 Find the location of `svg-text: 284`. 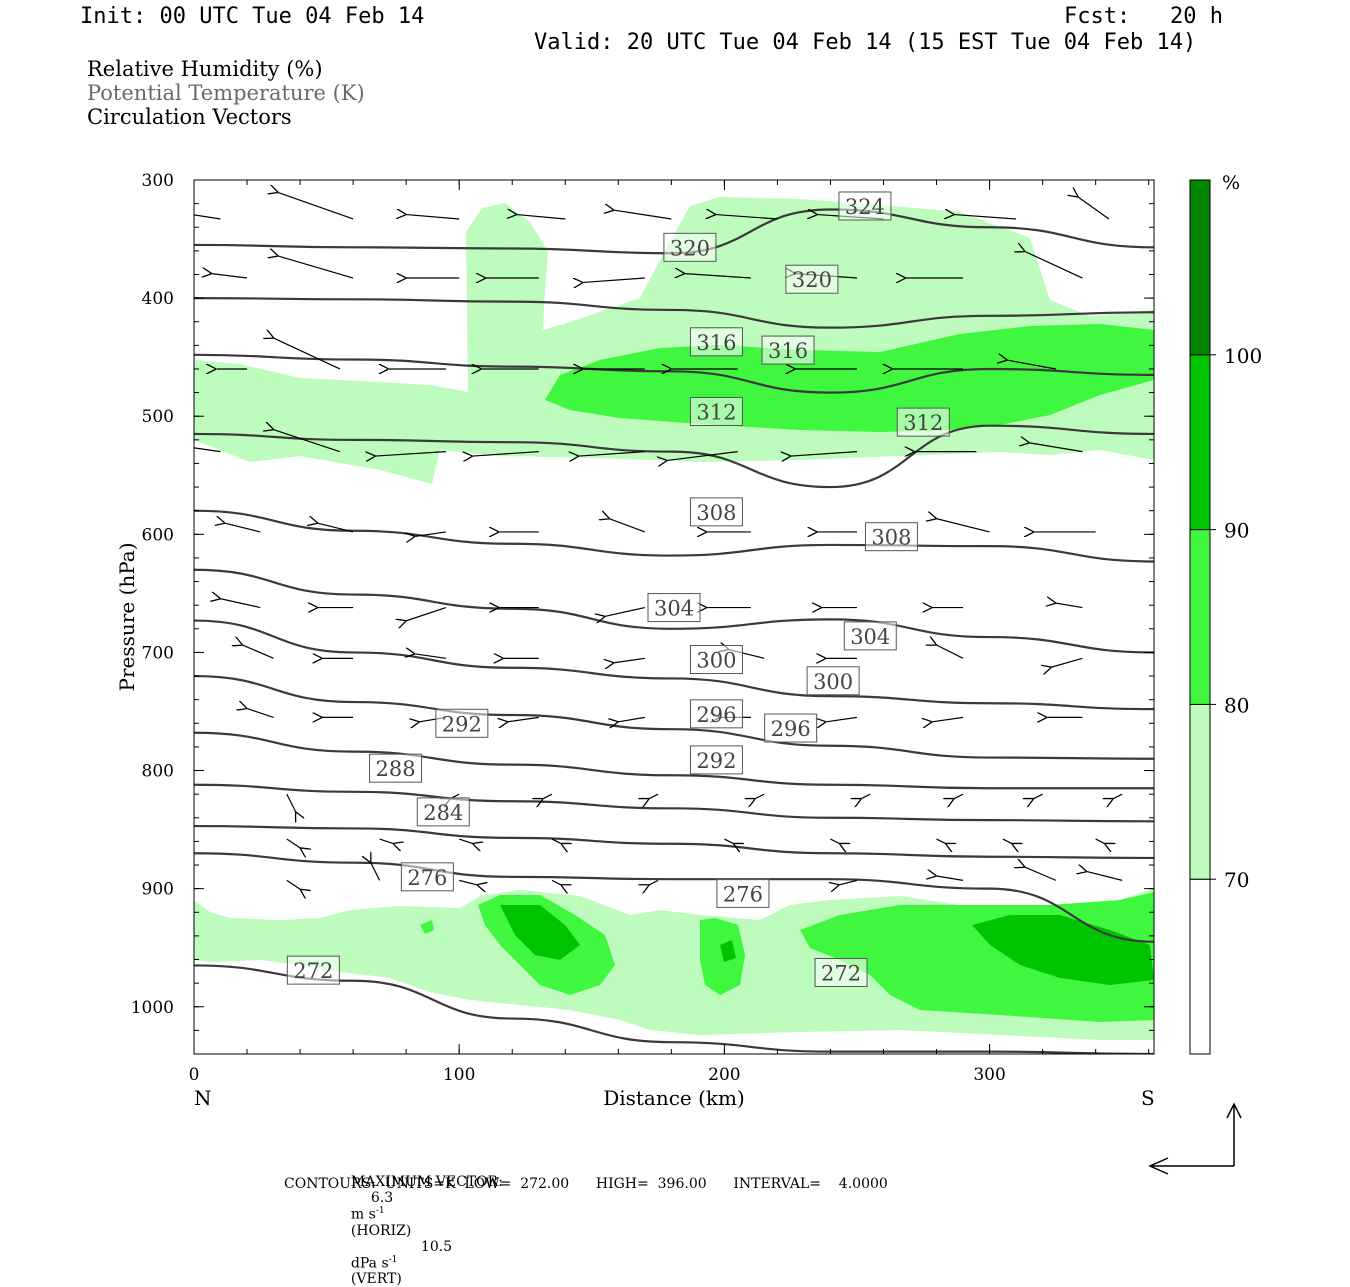

svg-text: 284 is located at coordinates (443, 813).